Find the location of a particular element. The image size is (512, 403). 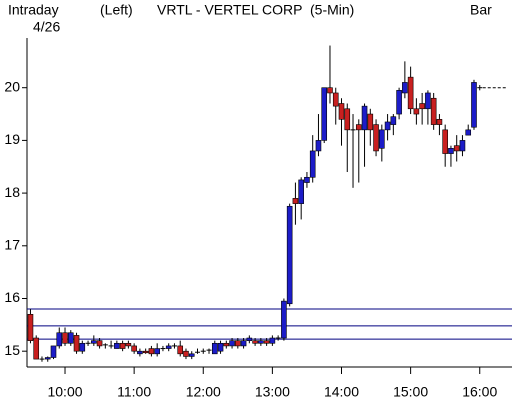

x-tick-label: 15:00 is located at coordinates (410, 392).